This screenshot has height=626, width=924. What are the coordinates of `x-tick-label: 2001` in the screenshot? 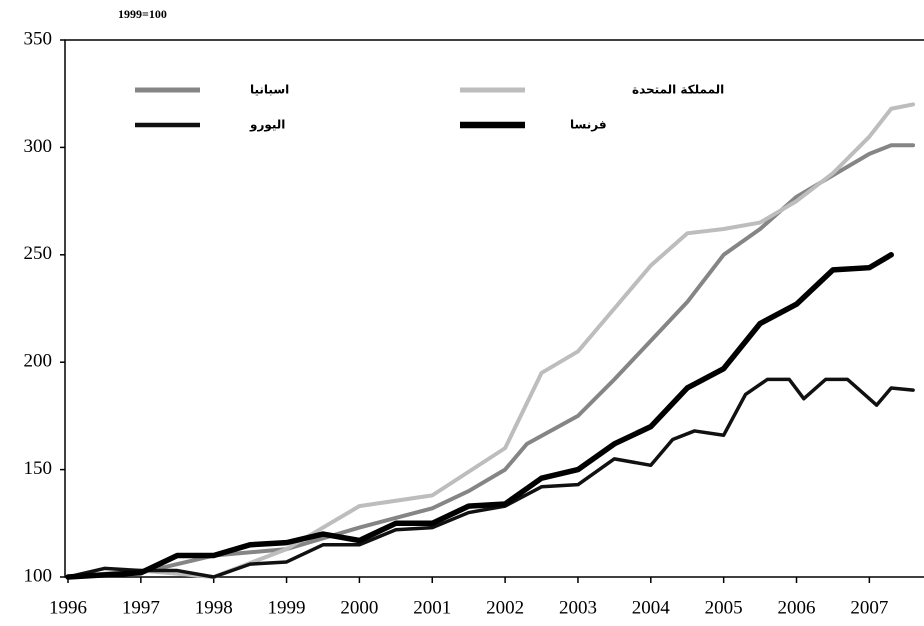 It's located at (432, 607).